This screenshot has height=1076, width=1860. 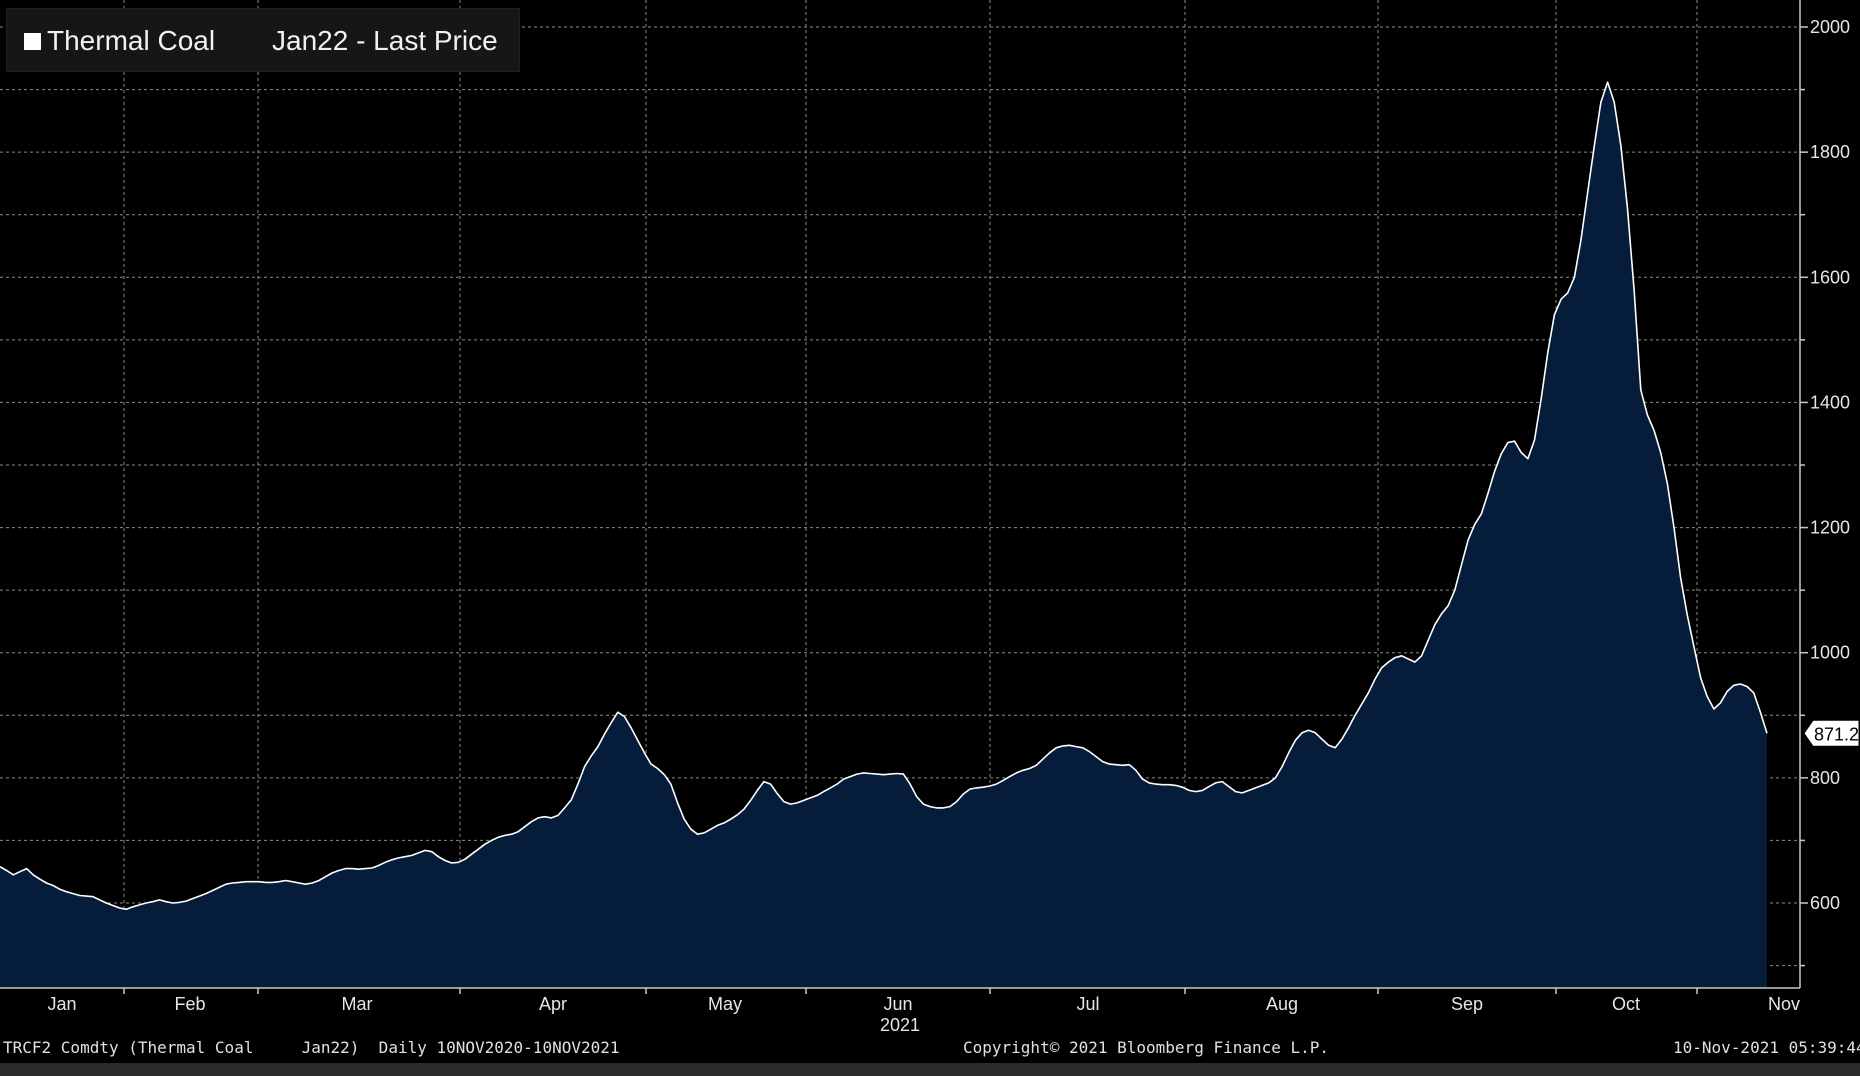 What do you see at coordinates (189, 1004) in the screenshot?
I see `x-tick-label: Feb` at bounding box center [189, 1004].